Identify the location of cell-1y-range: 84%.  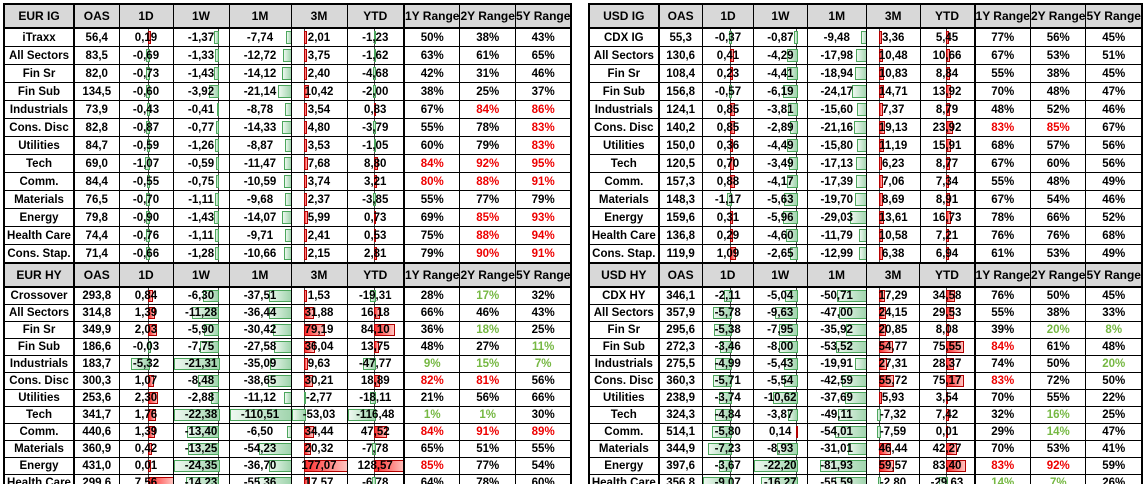
(1003, 347).